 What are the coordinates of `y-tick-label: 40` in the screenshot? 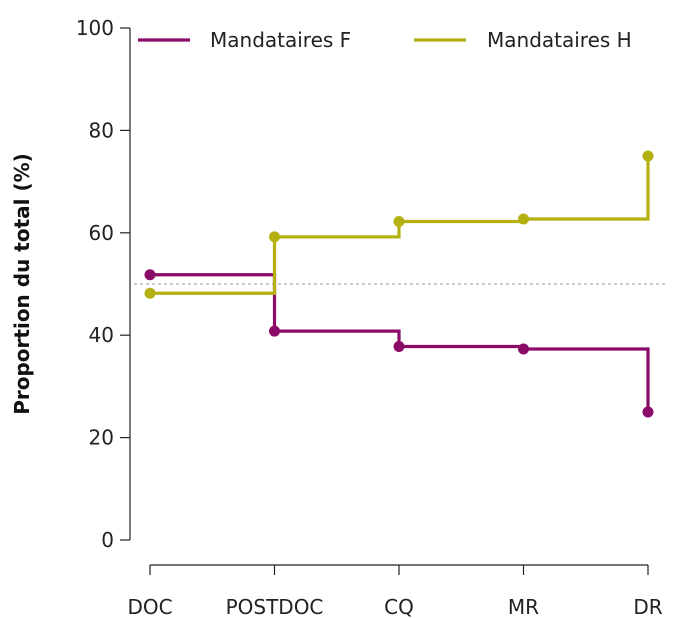 It's located at (101, 335).